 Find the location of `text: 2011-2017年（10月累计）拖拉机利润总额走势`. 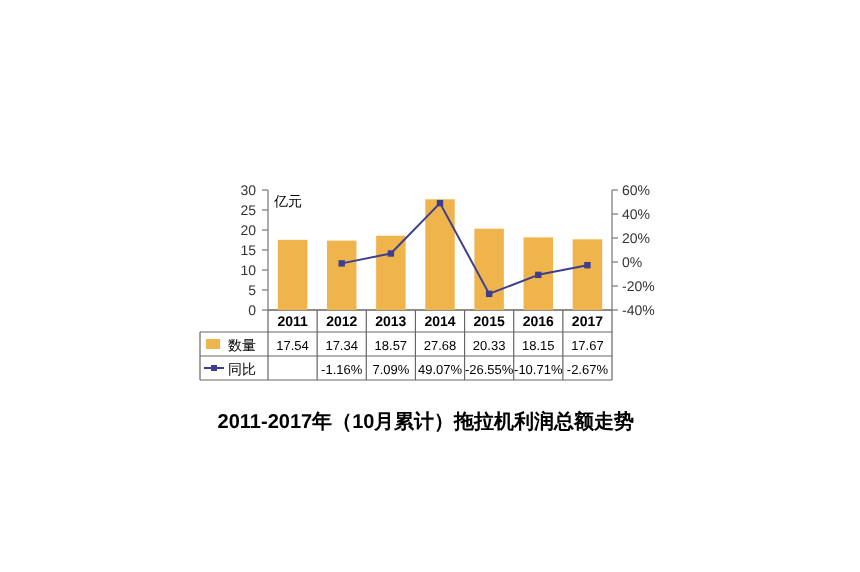

text: 2011-2017年（10月累计）拖拉机利润总额走势 is located at coordinates (426, 422).